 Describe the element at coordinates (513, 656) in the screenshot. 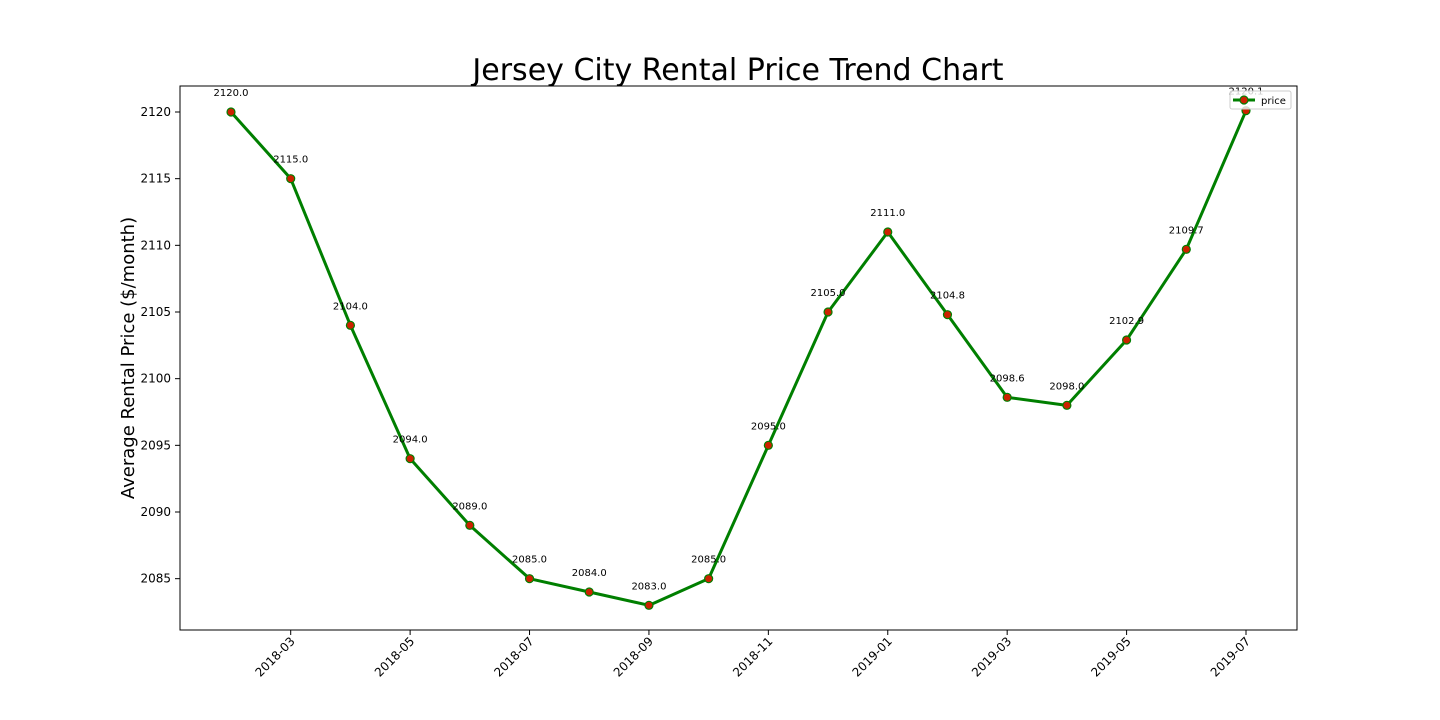

I see `x-tick-label: 2018-07` at that location.